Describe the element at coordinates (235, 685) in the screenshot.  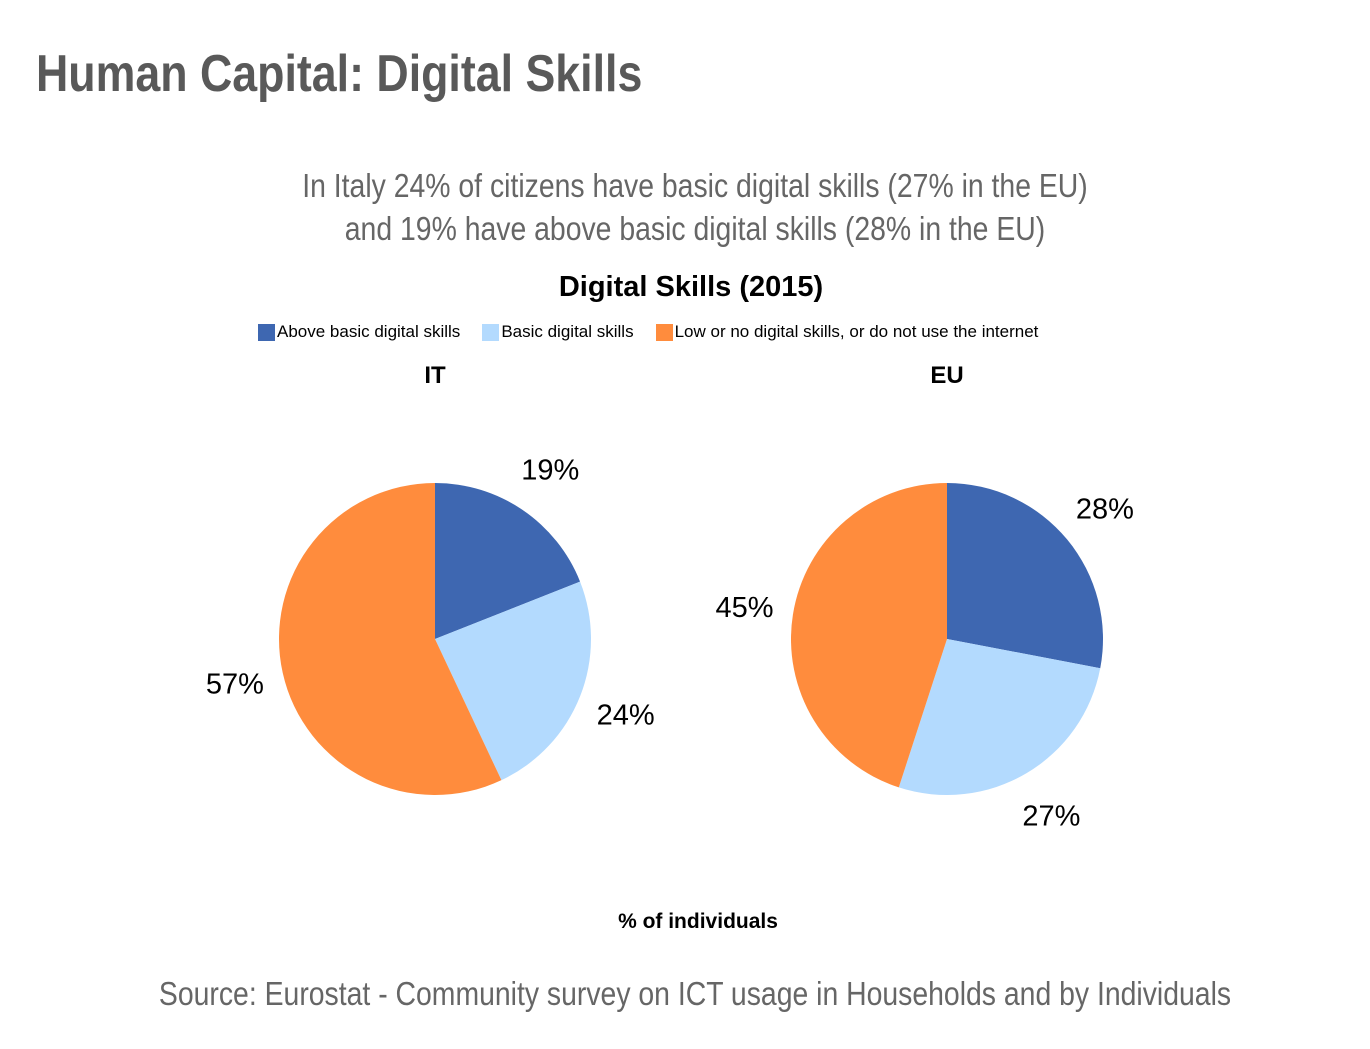
I see `data-label: 57%` at that location.